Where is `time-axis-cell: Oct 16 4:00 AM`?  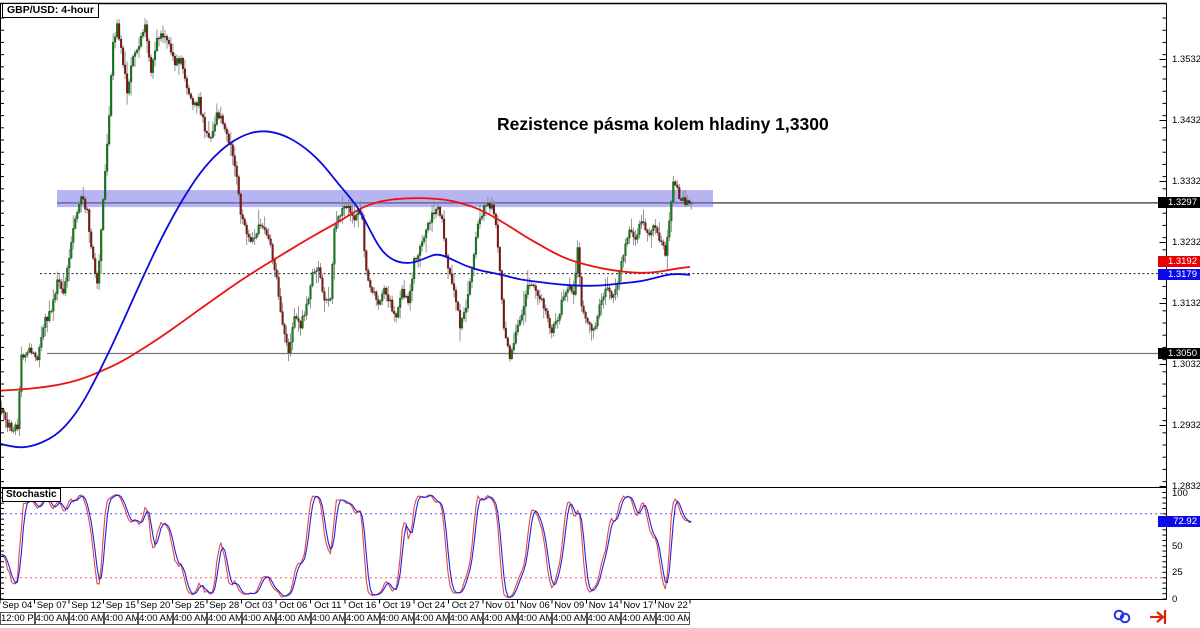 time-axis-cell: Oct 16 4:00 AM is located at coordinates (362, 613).